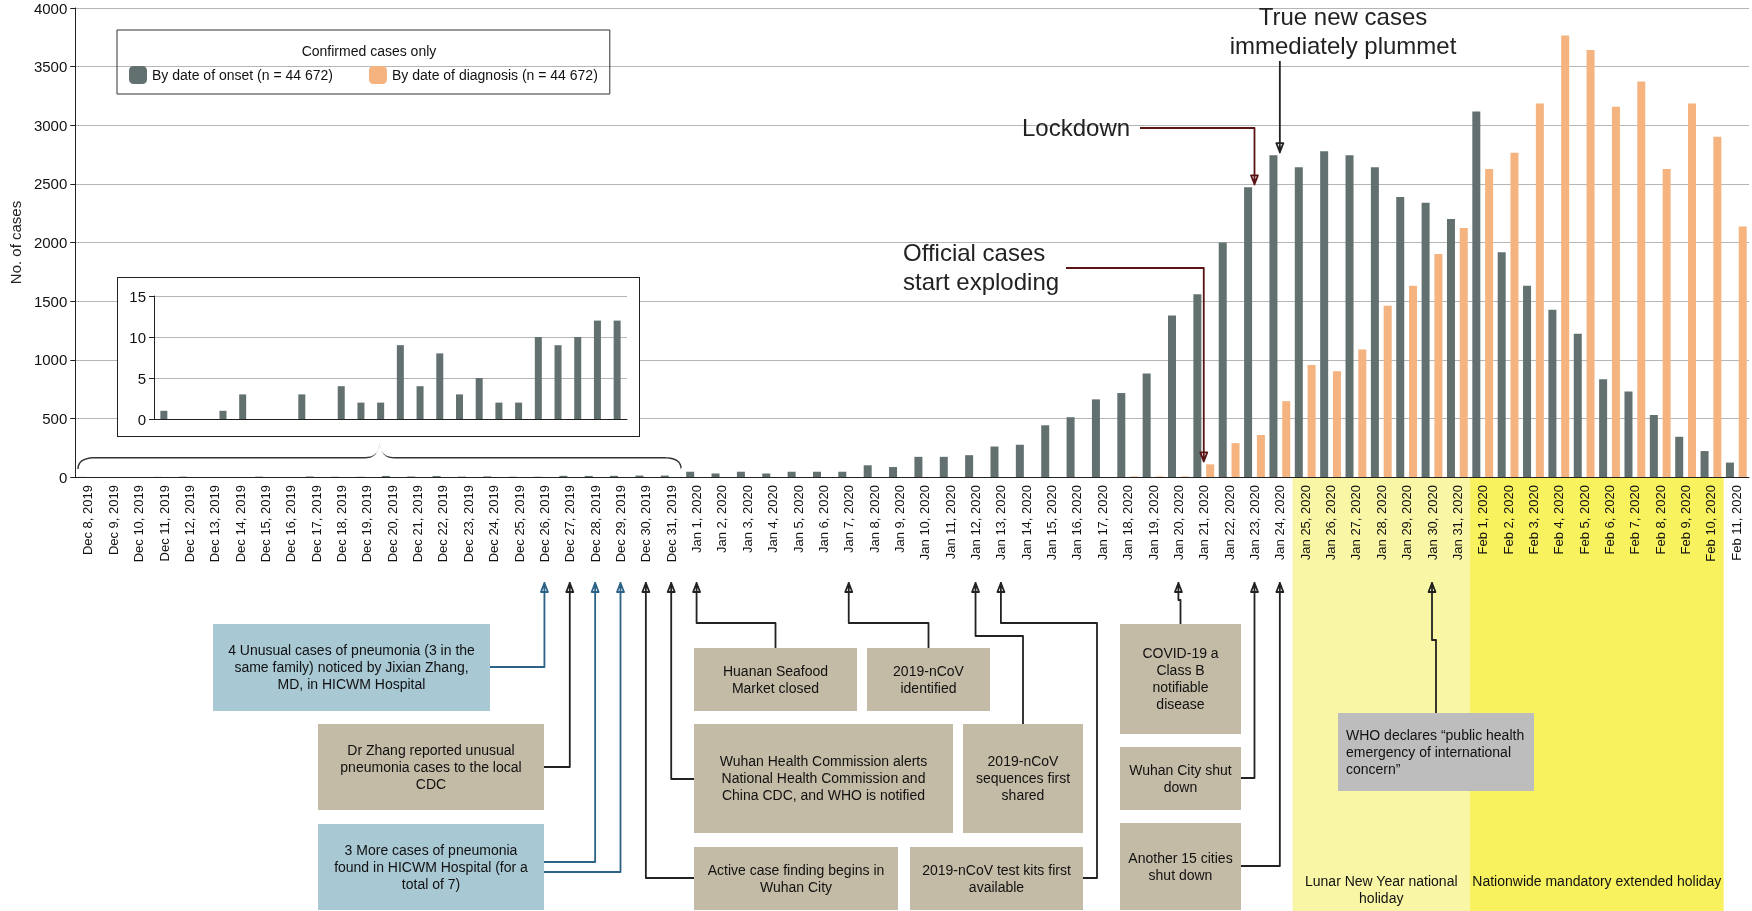 This screenshot has width=1752, height=911. I want to click on text: 4 Unusual cases of pneumonia (3 in the same family) noticed by Jixian Zhang, MD, in HICWM Hospital, so click(351, 667).